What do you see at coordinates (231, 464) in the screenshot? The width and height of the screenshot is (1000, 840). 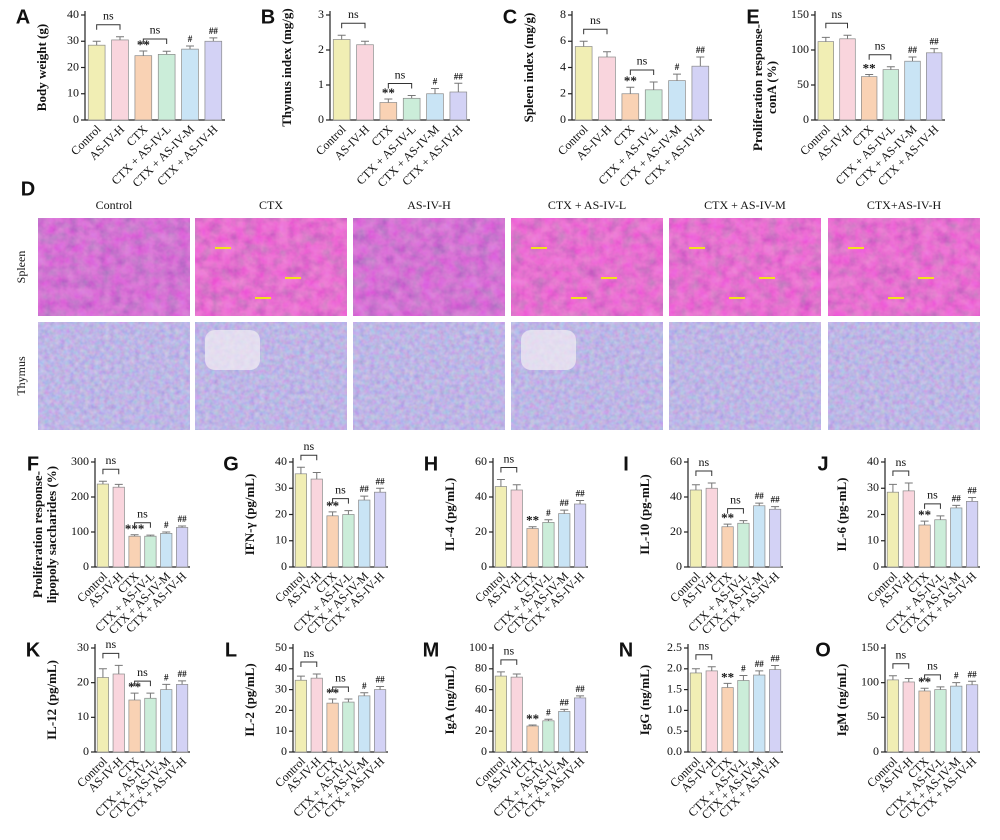 I see `panel-label: G` at bounding box center [231, 464].